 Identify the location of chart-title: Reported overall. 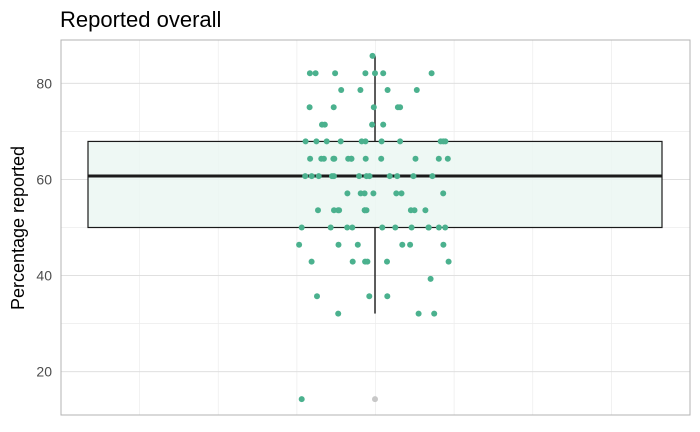
(140, 19).